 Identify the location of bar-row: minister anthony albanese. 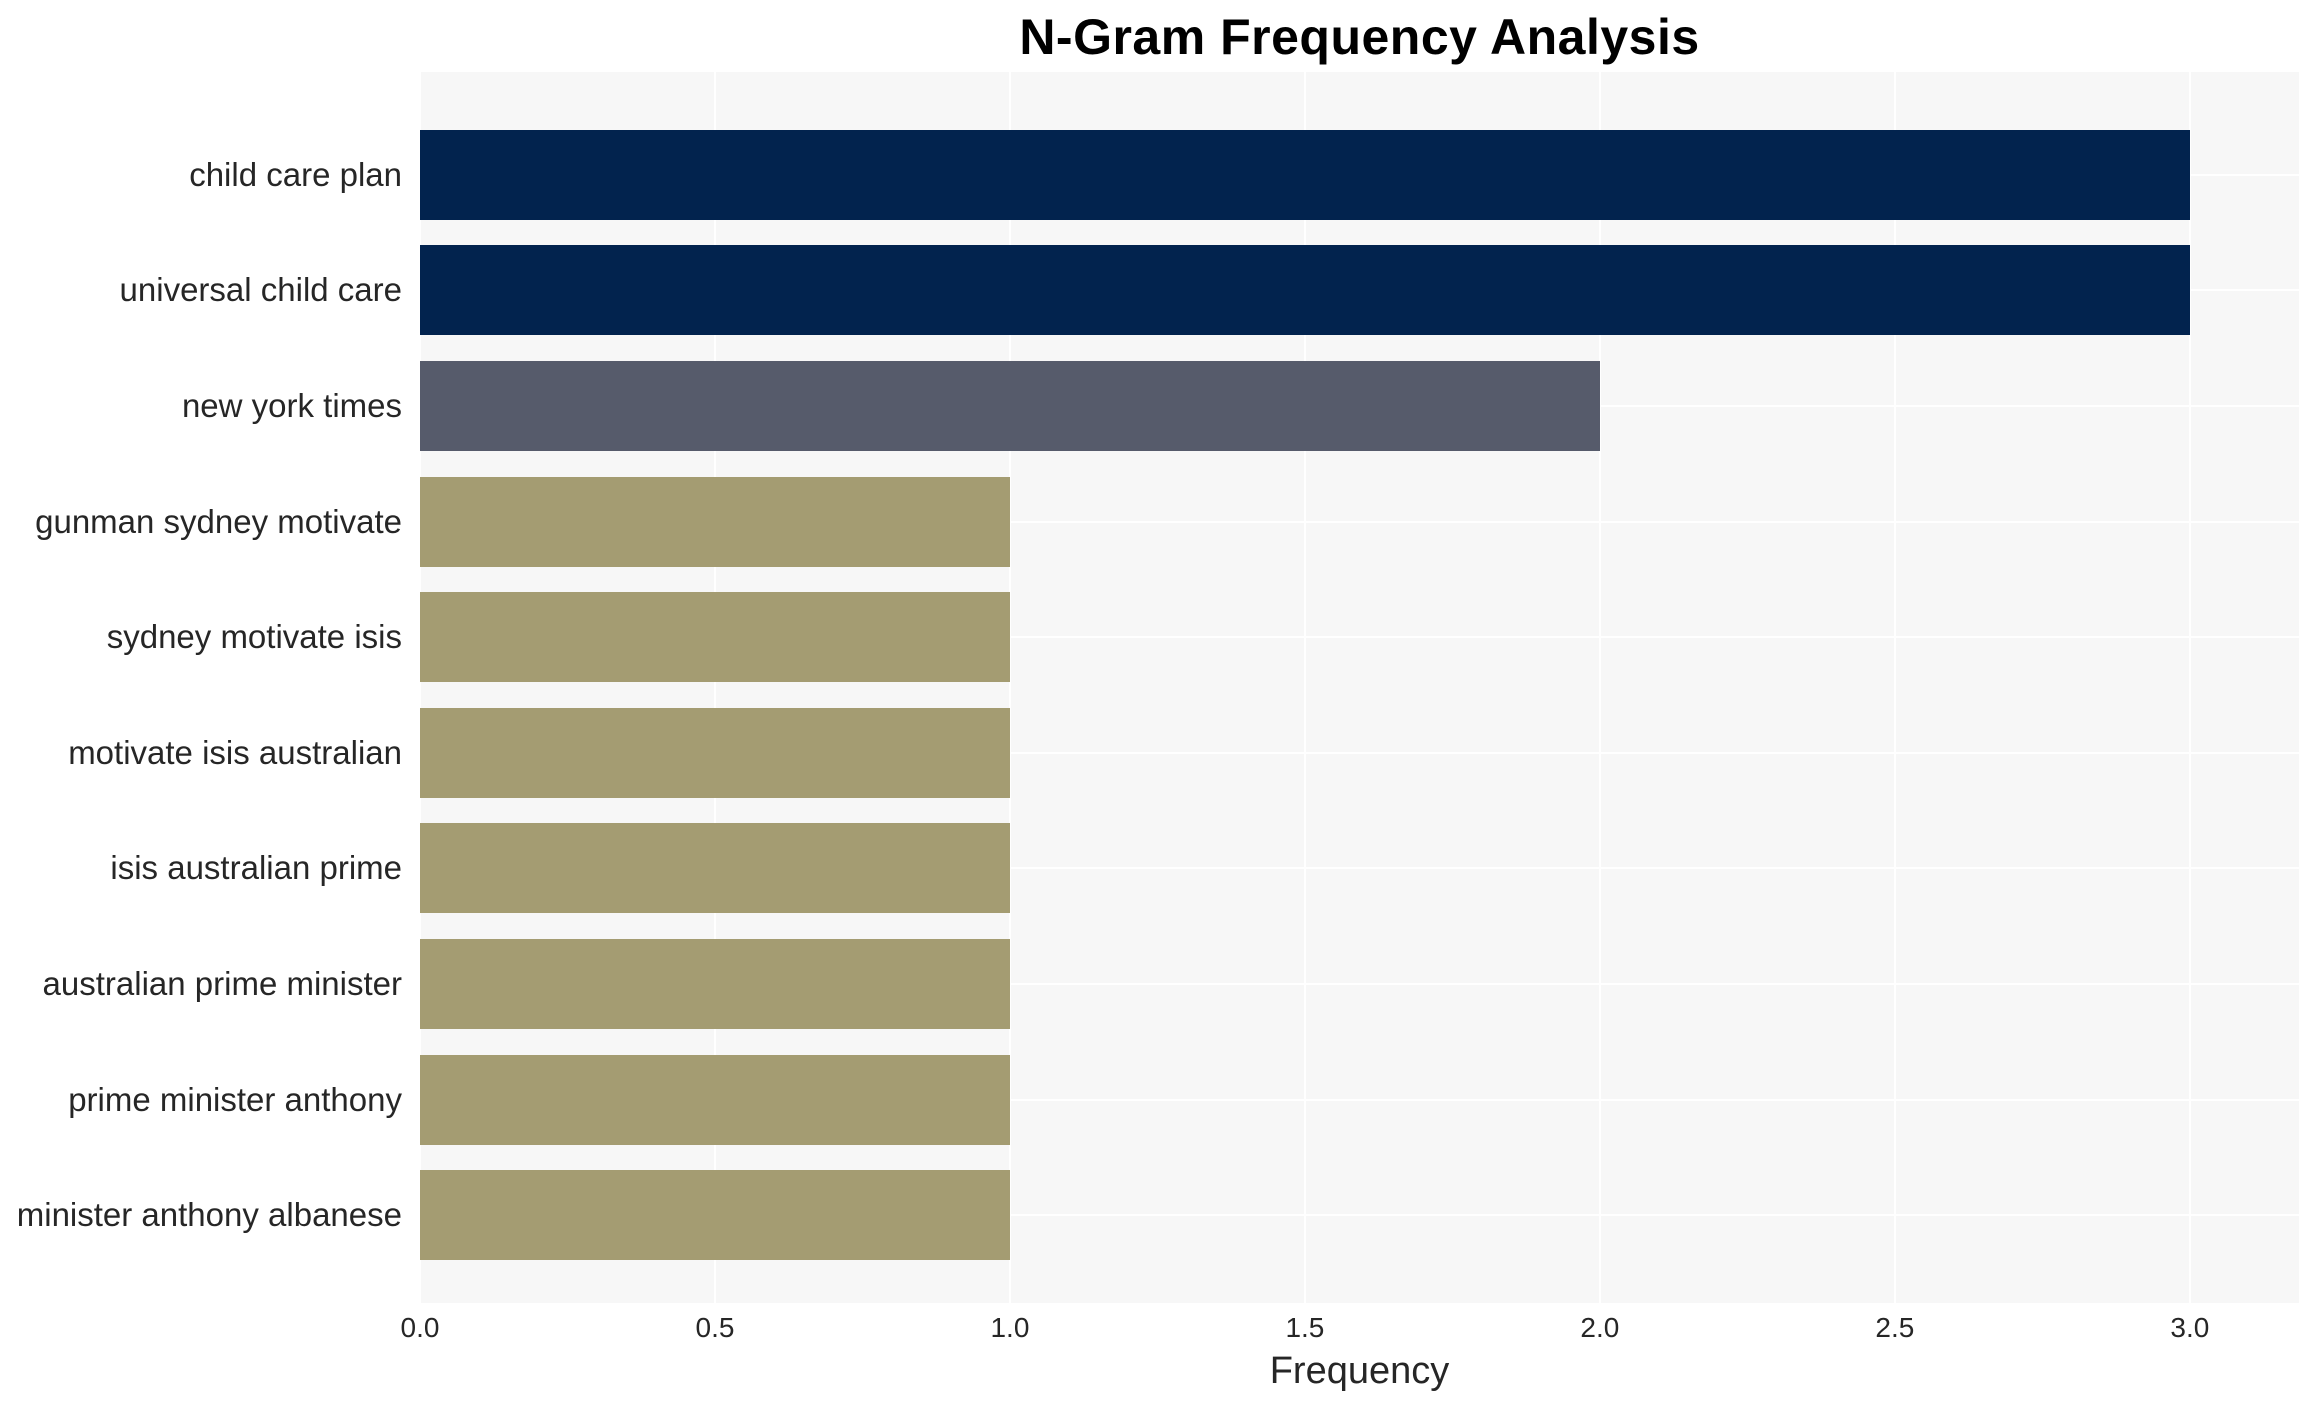
(1149, 1215).